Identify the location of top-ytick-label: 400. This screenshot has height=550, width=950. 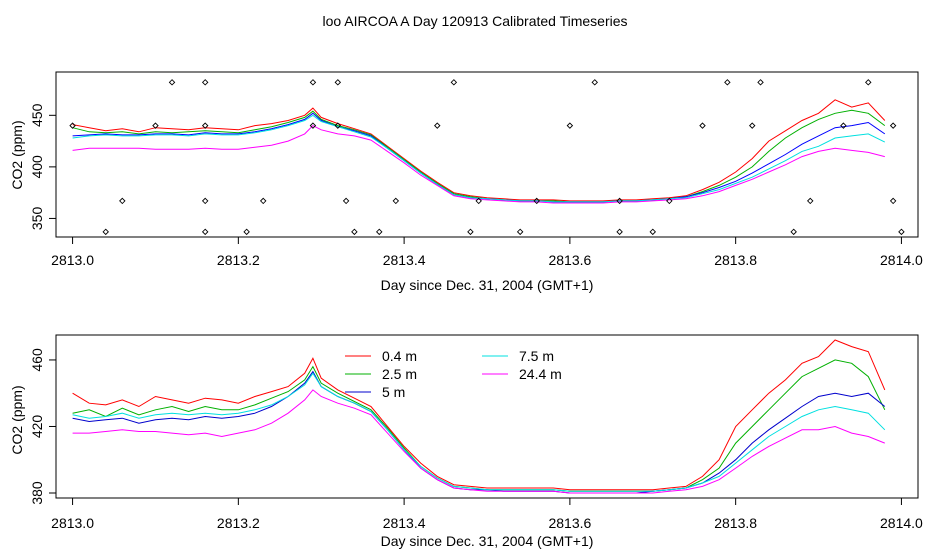
(37, 167).